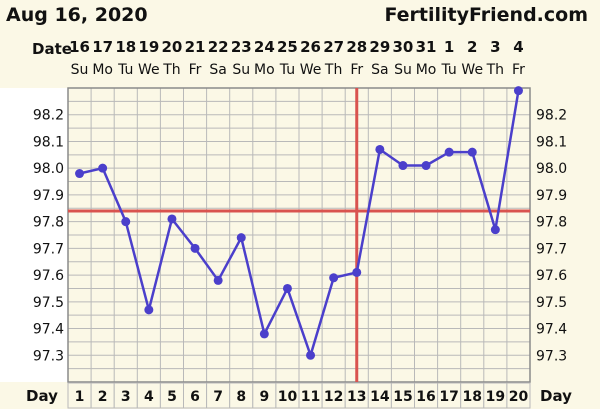 This screenshot has width=600, height=409. What do you see at coordinates (288, 397) in the screenshot?
I see `day-number: 10` at bounding box center [288, 397].